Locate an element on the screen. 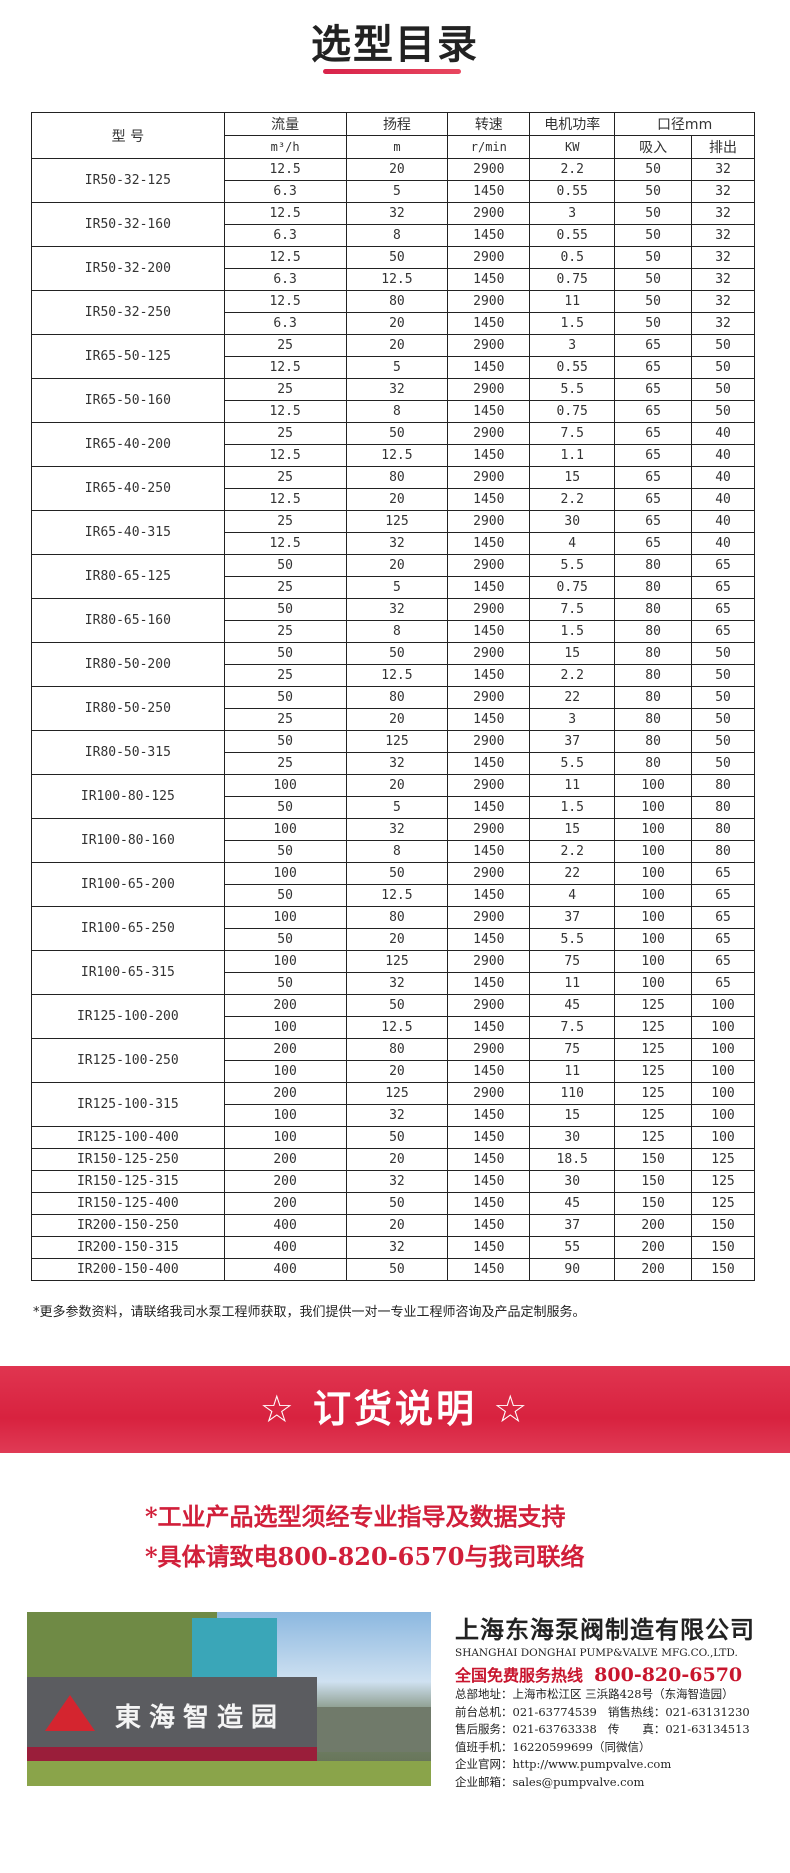  table-row: 6.3 12.5 1450 0.75 50 32 is located at coordinates (393, 279).